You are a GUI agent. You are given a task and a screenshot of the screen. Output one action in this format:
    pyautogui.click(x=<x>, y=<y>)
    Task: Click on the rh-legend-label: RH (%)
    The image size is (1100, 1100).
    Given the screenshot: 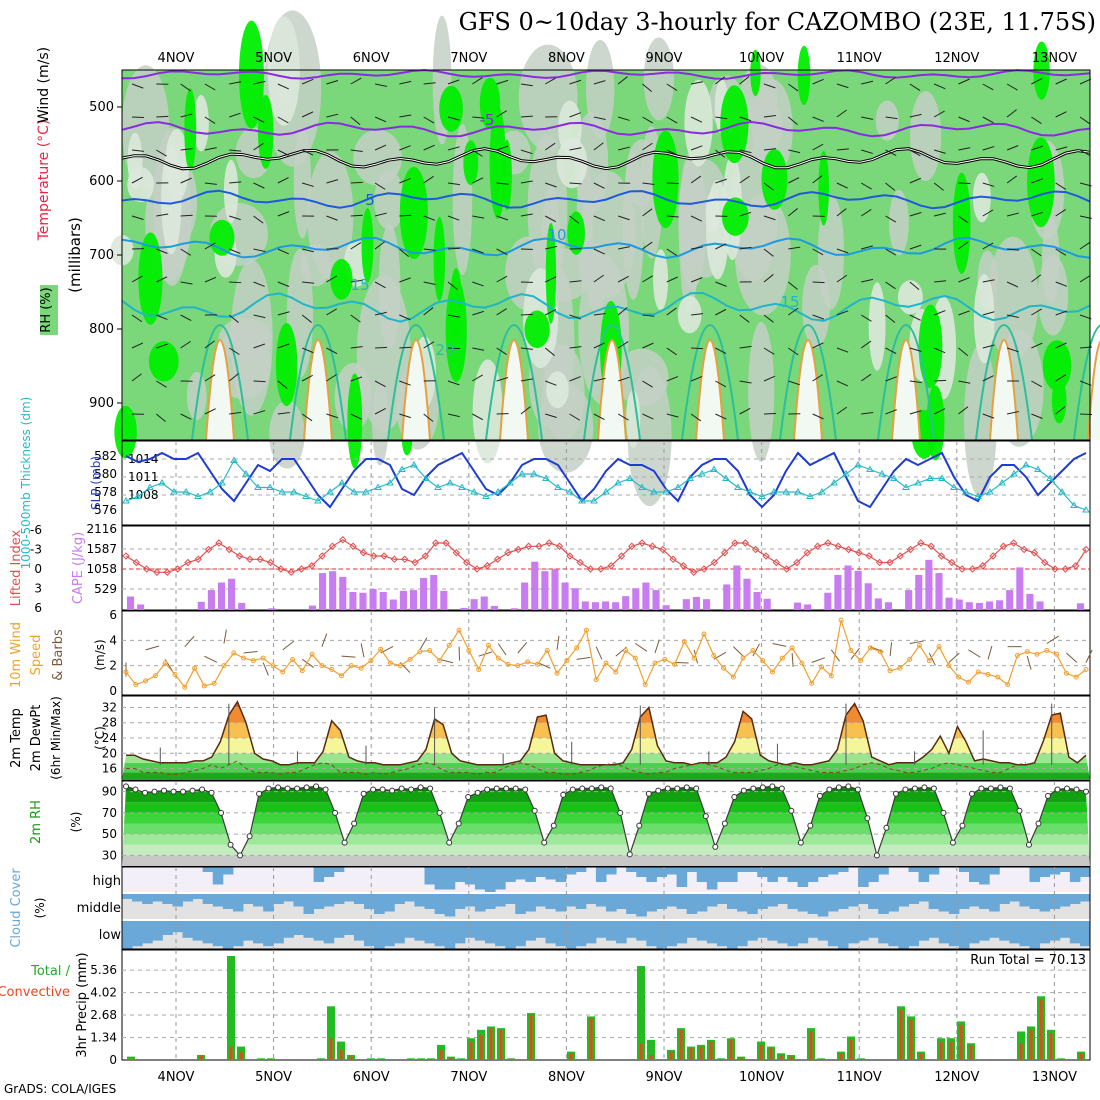 What is the action you would take?
    pyautogui.click(x=46, y=309)
    